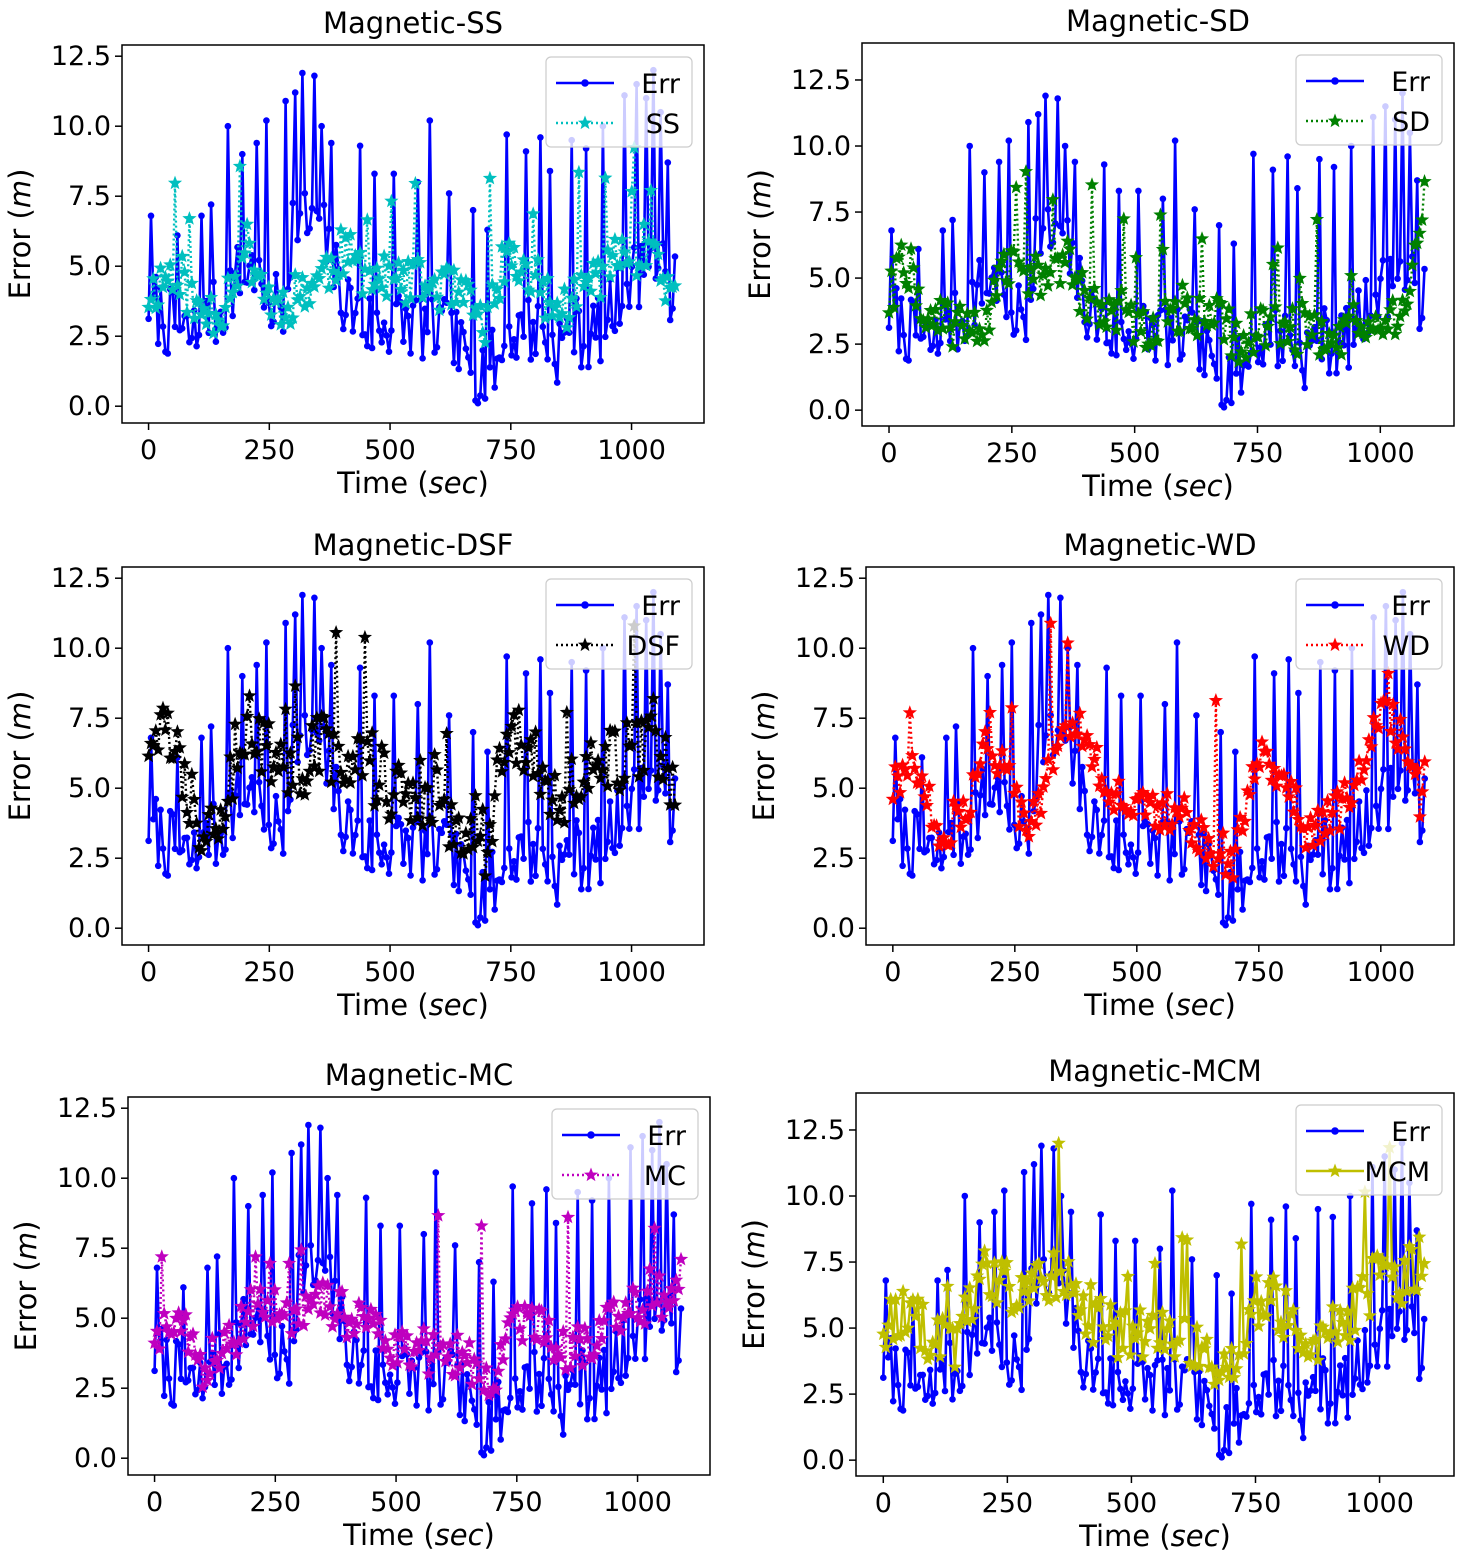  I want to click on x-tick-label: 0, so click(154, 1502).